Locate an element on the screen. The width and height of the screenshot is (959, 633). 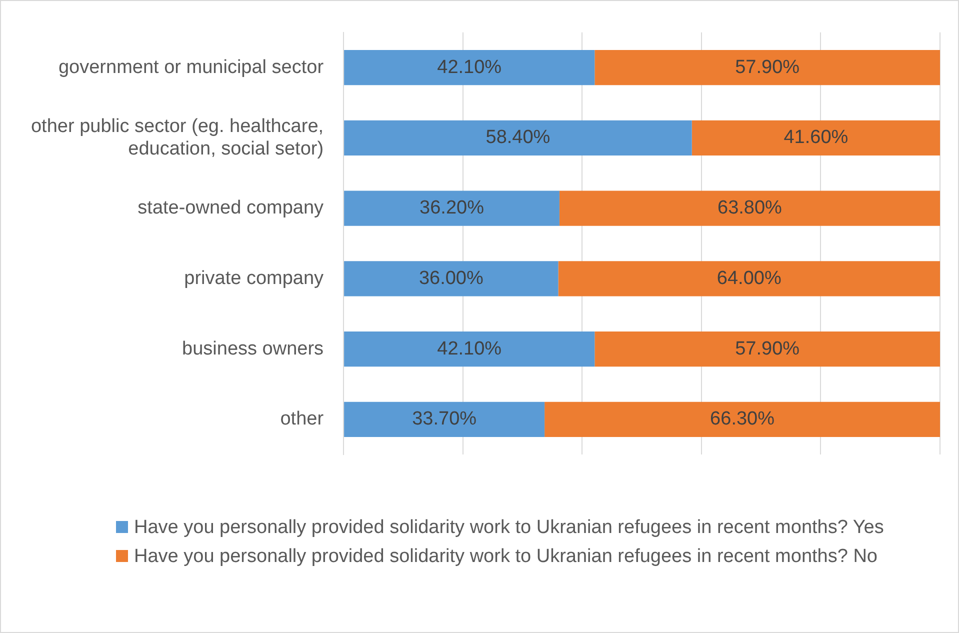
data-label: 58.40% is located at coordinates (518, 137).